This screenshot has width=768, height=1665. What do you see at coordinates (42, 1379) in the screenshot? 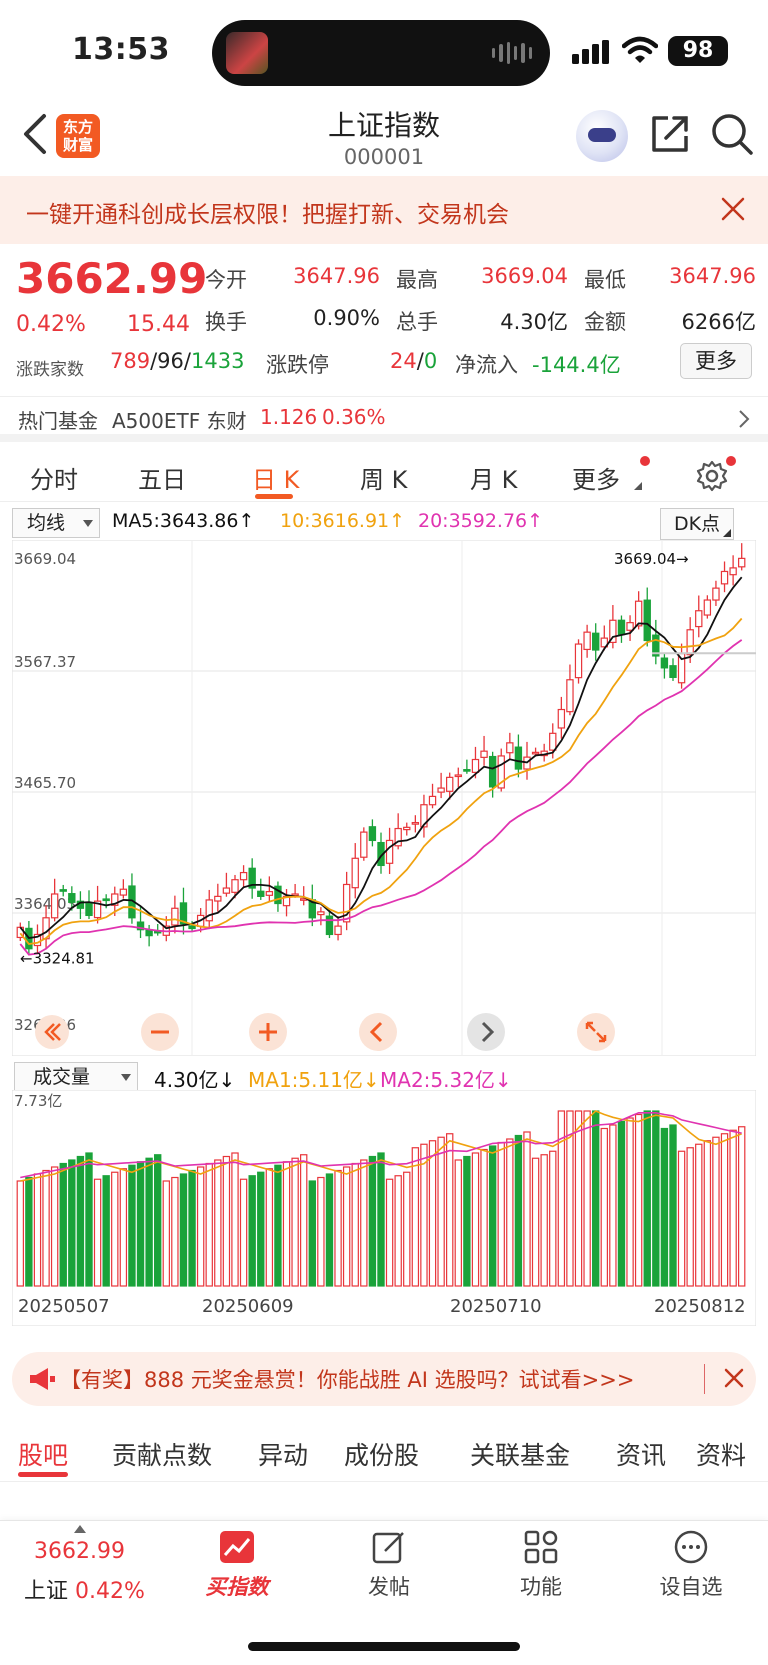
I see `megaphone-icon` at bounding box center [42, 1379].